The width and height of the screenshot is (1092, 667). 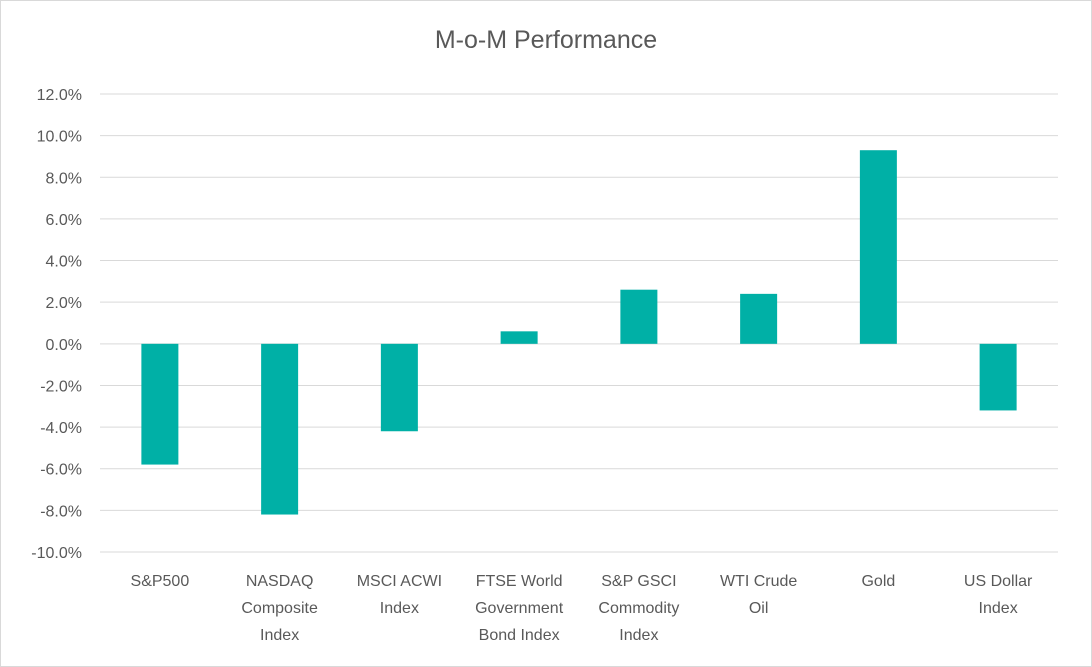 I want to click on y-tick-label: -2.0%, so click(x=61, y=386).